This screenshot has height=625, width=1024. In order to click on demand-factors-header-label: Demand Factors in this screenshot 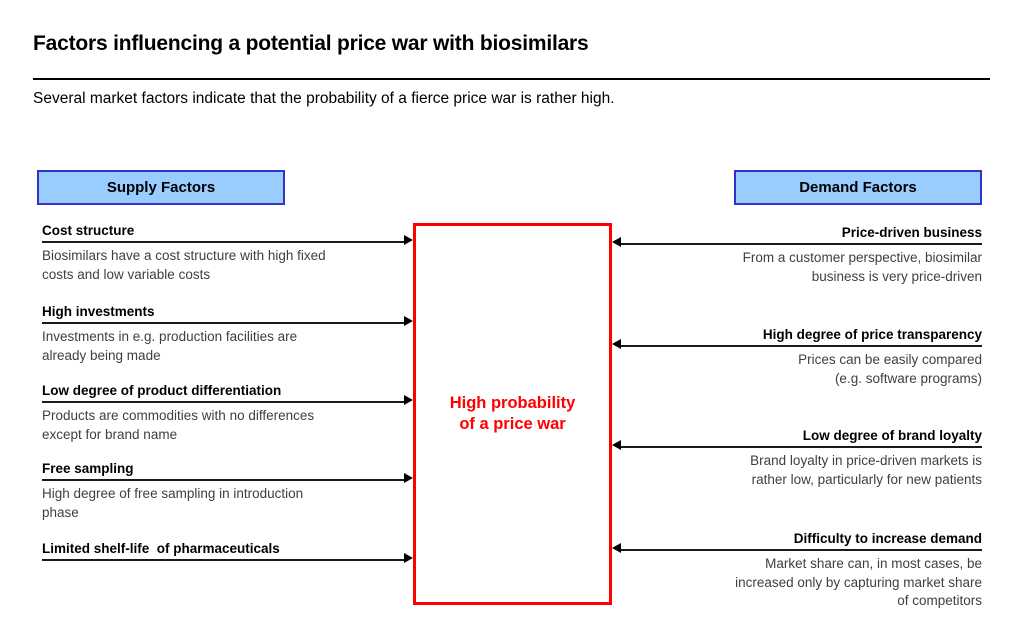, I will do `click(858, 187)`.